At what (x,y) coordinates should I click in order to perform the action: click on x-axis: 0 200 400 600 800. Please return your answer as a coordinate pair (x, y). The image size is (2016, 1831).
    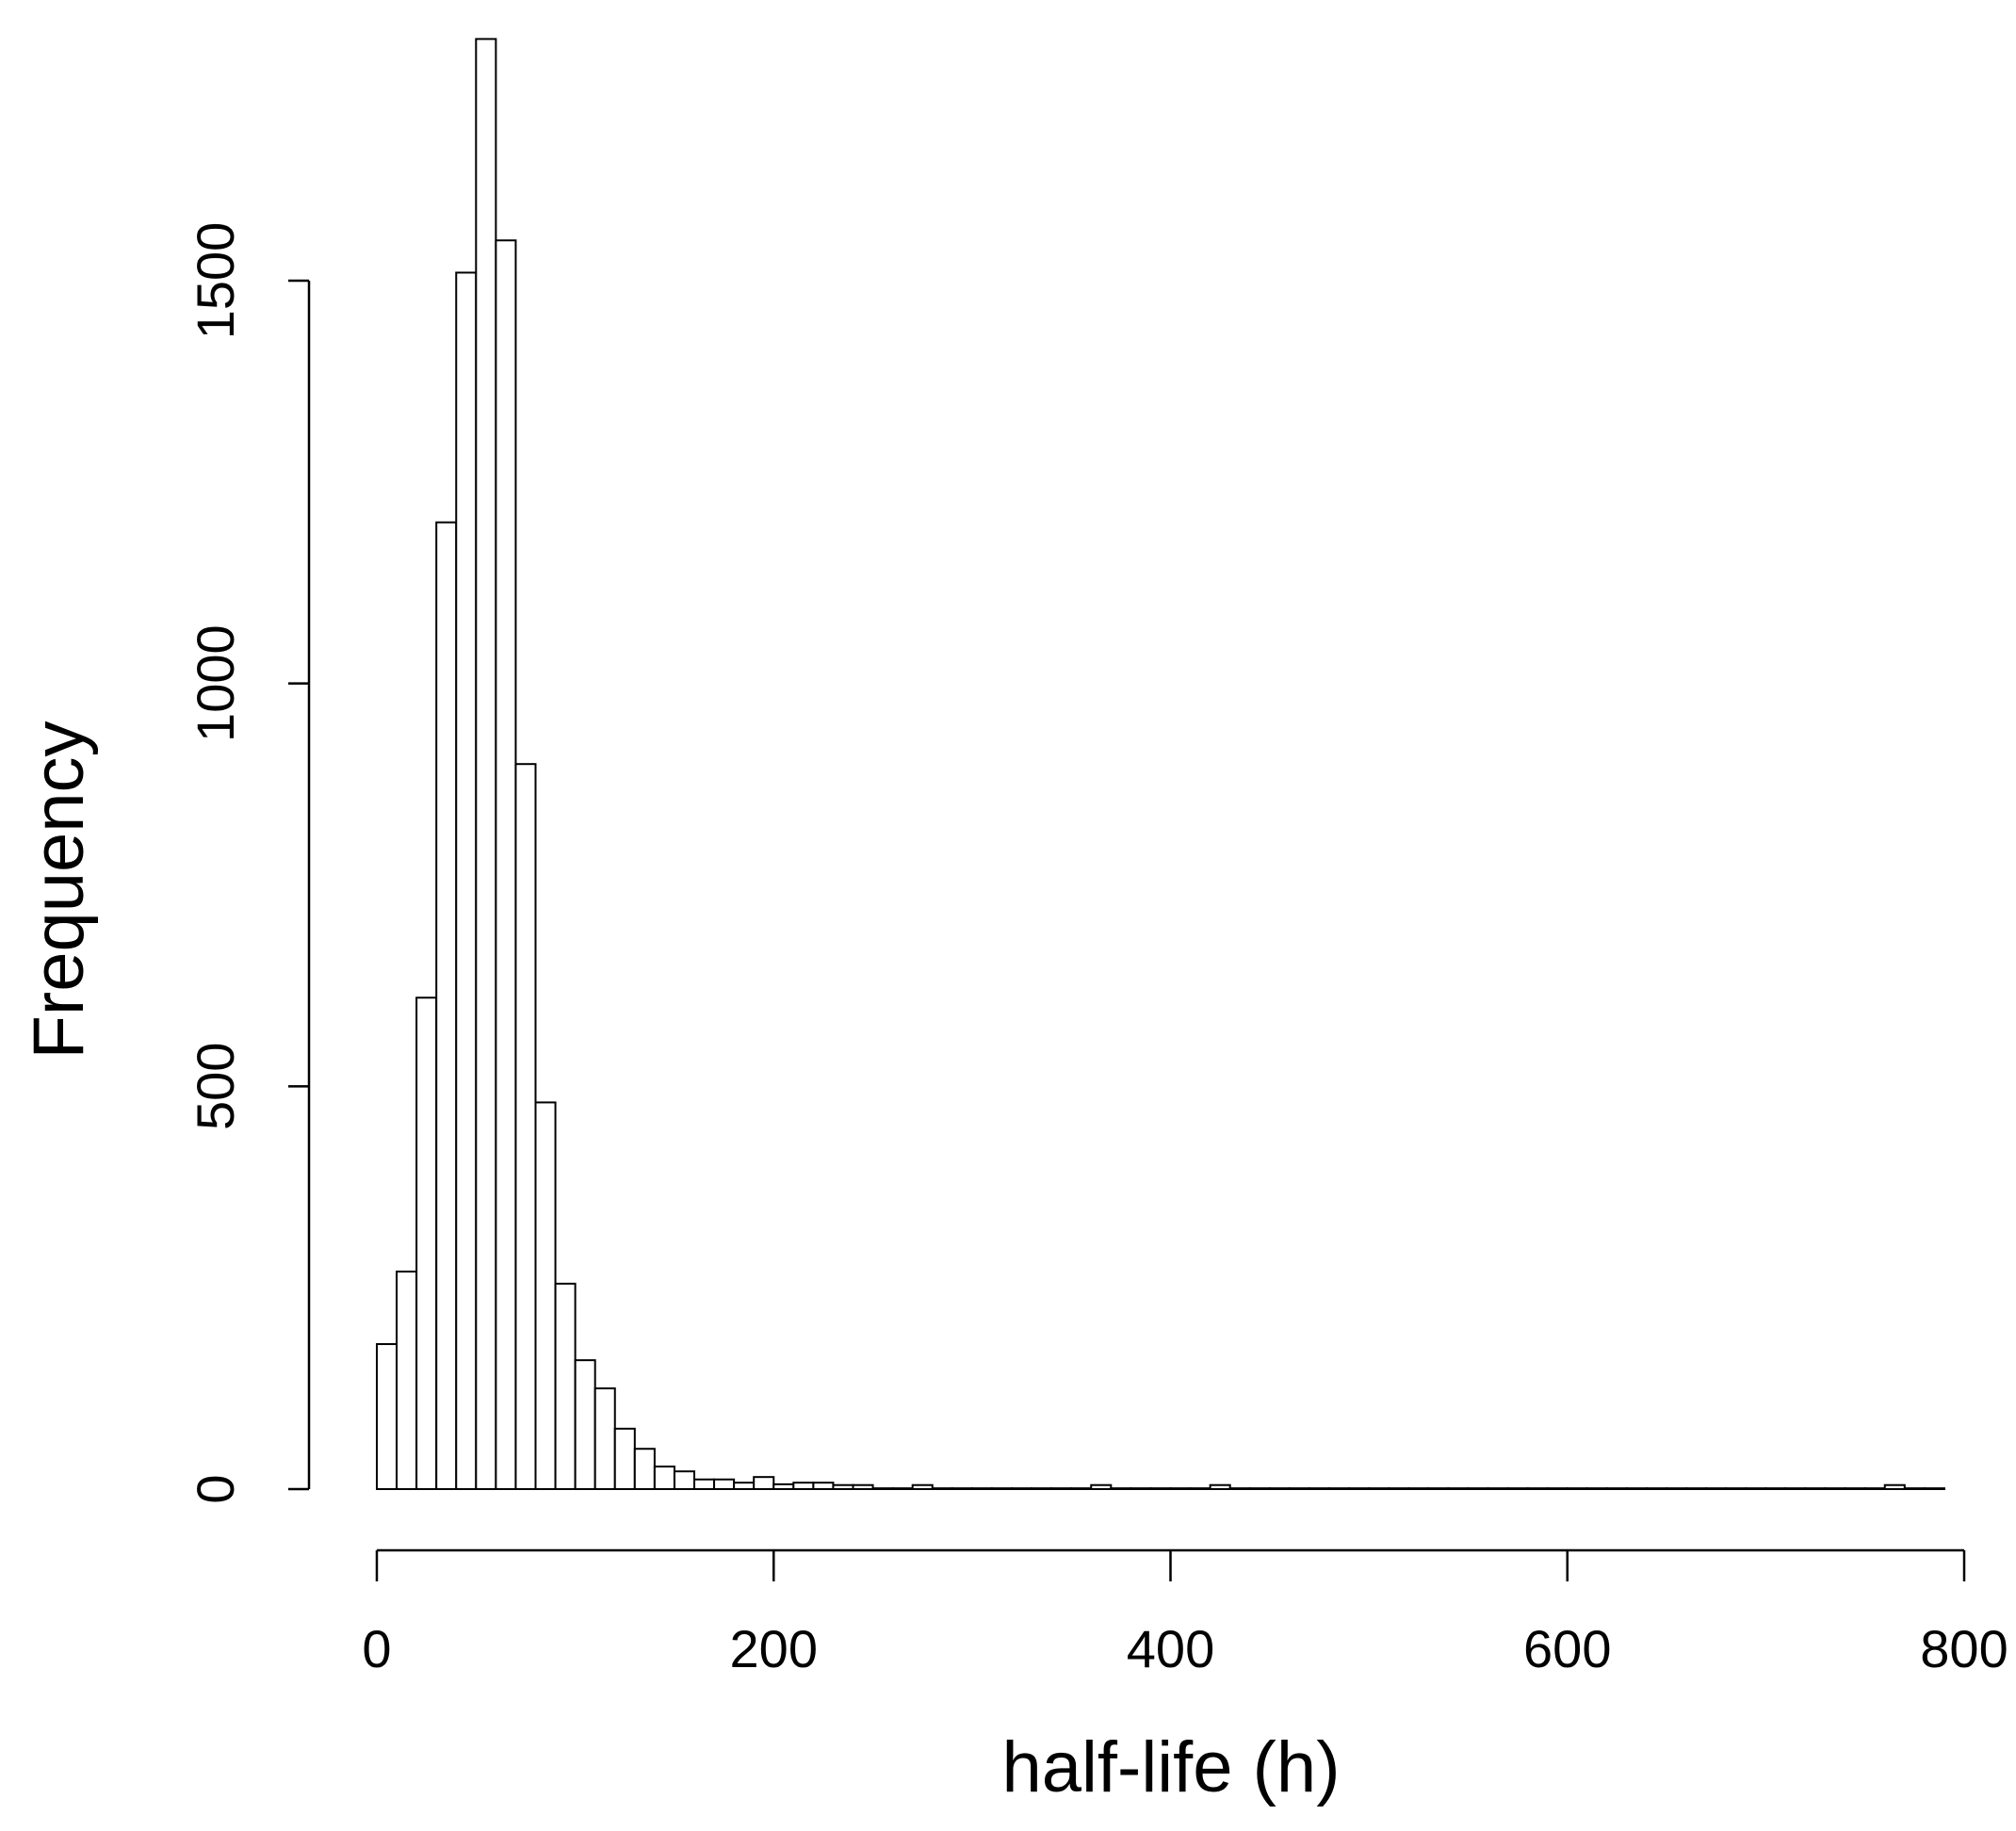
    Looking at the image, I should click on (1185, 1613).